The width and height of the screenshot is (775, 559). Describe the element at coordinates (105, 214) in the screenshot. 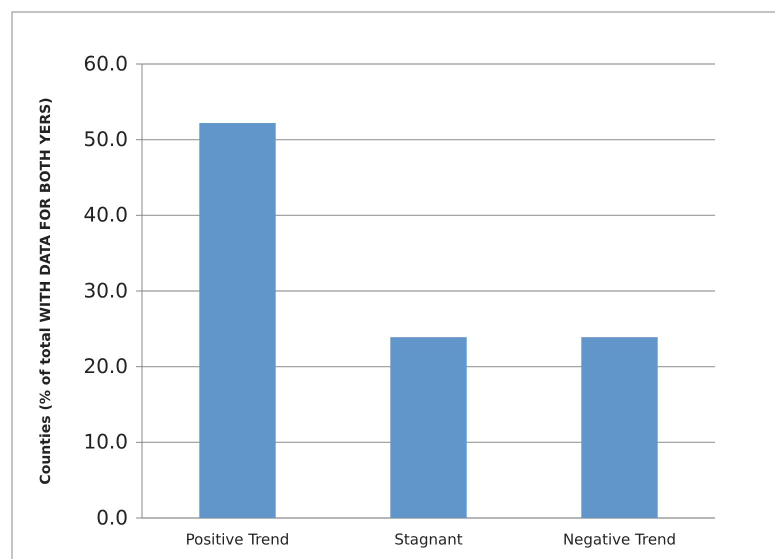

I see `y-tick-label: 40.0` at that location.